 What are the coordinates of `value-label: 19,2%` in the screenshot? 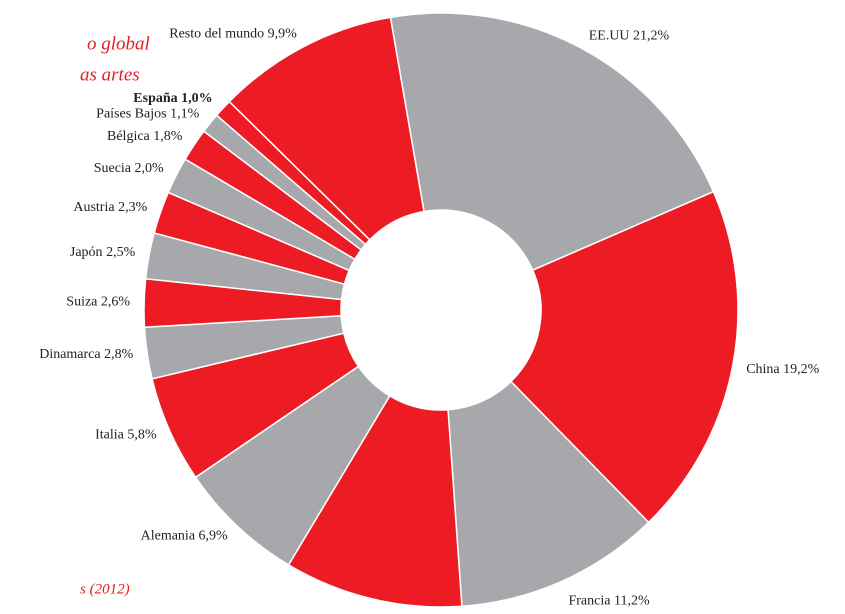 It's located at (801, 369).